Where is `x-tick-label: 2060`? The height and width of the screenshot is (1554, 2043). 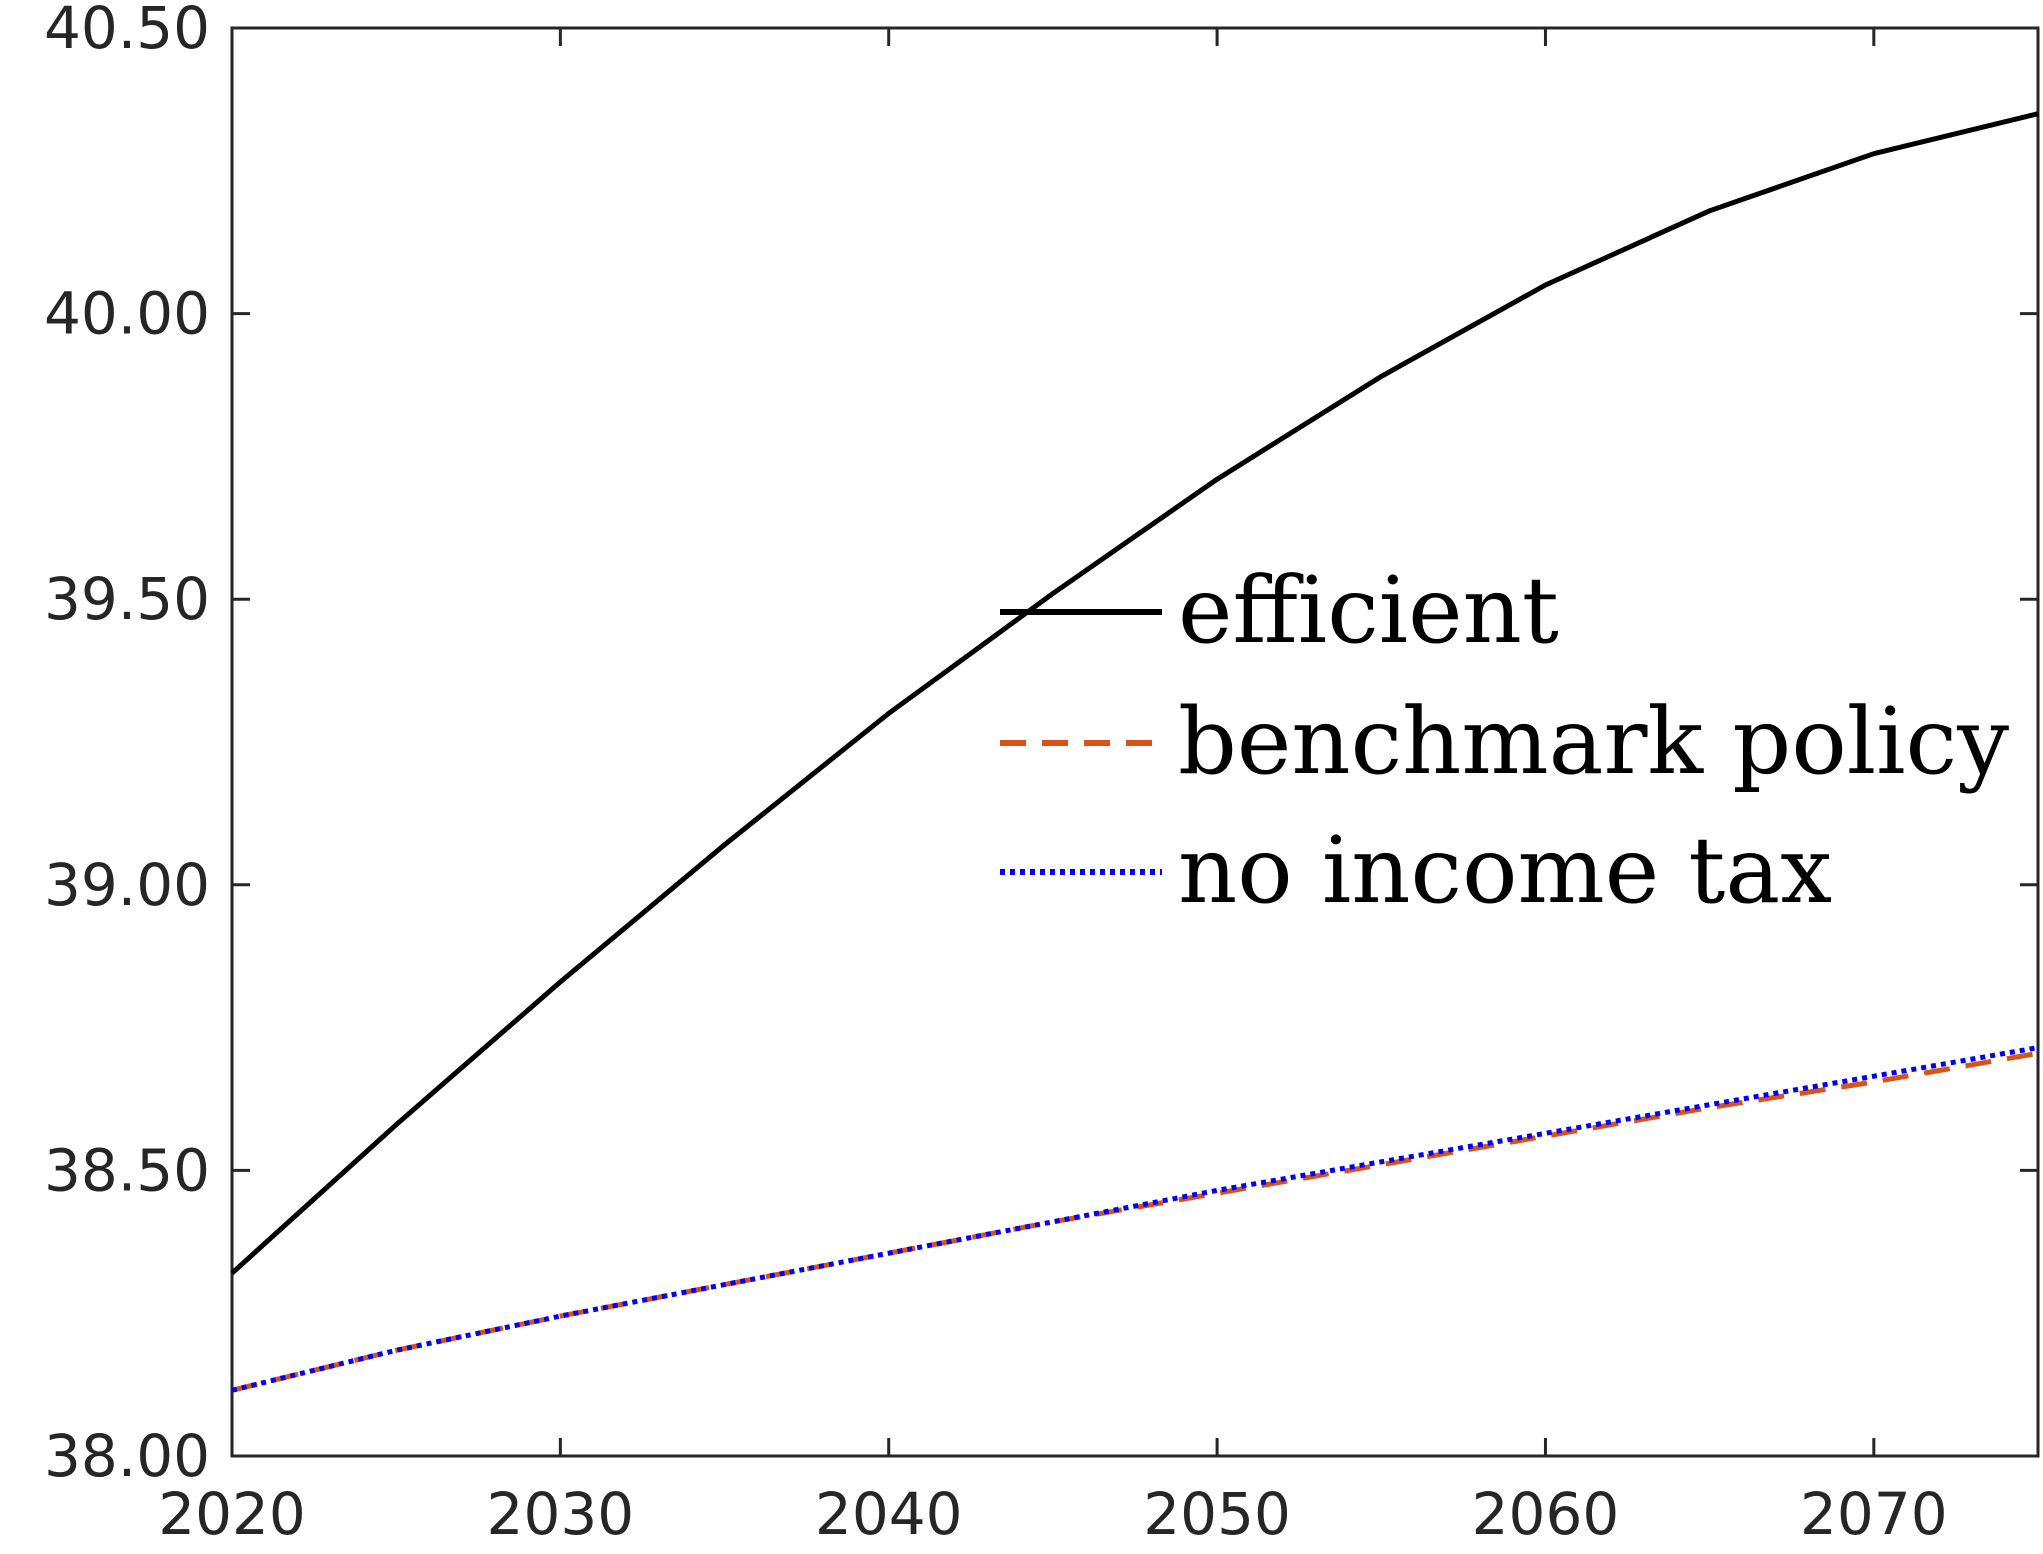
x-tick-label: 2060 is located at coordinates (1546, 1514).